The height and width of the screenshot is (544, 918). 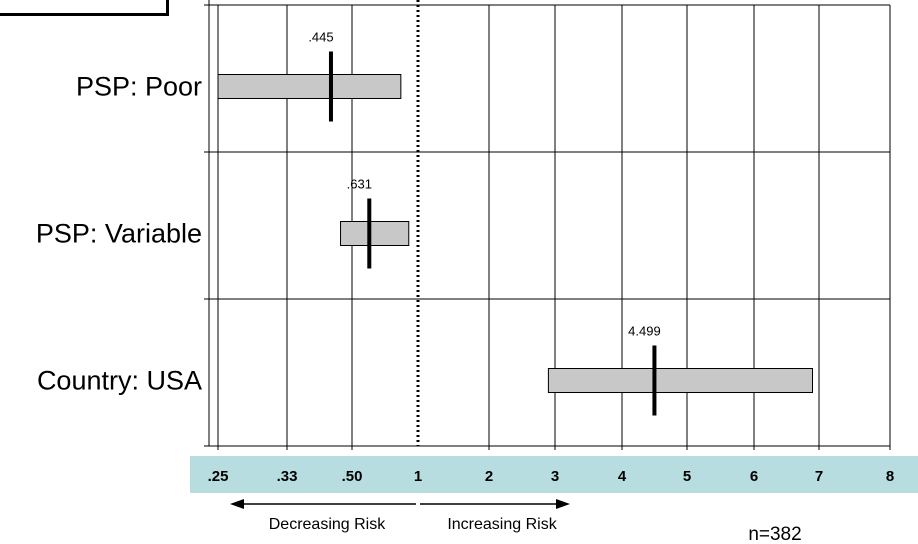 I want to click on decreasing-risk-label: Decreasing Risk, so click(x=327, y=524).